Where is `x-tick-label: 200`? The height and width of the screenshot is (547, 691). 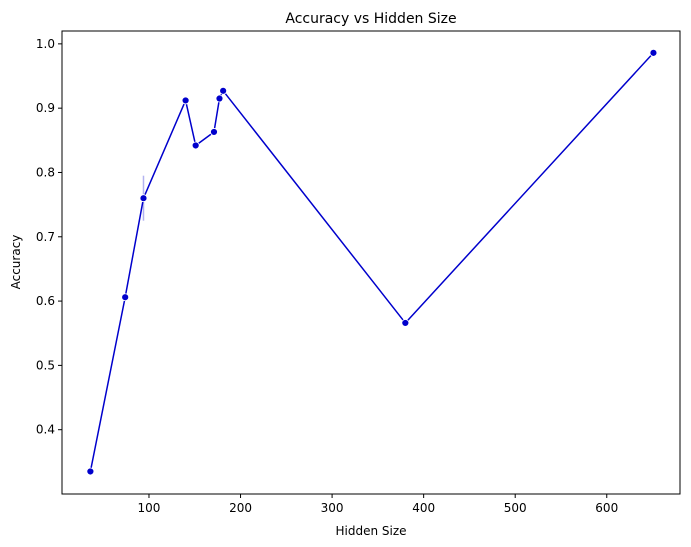 x-tick-label: 200 is located at coordinates (240, 508).